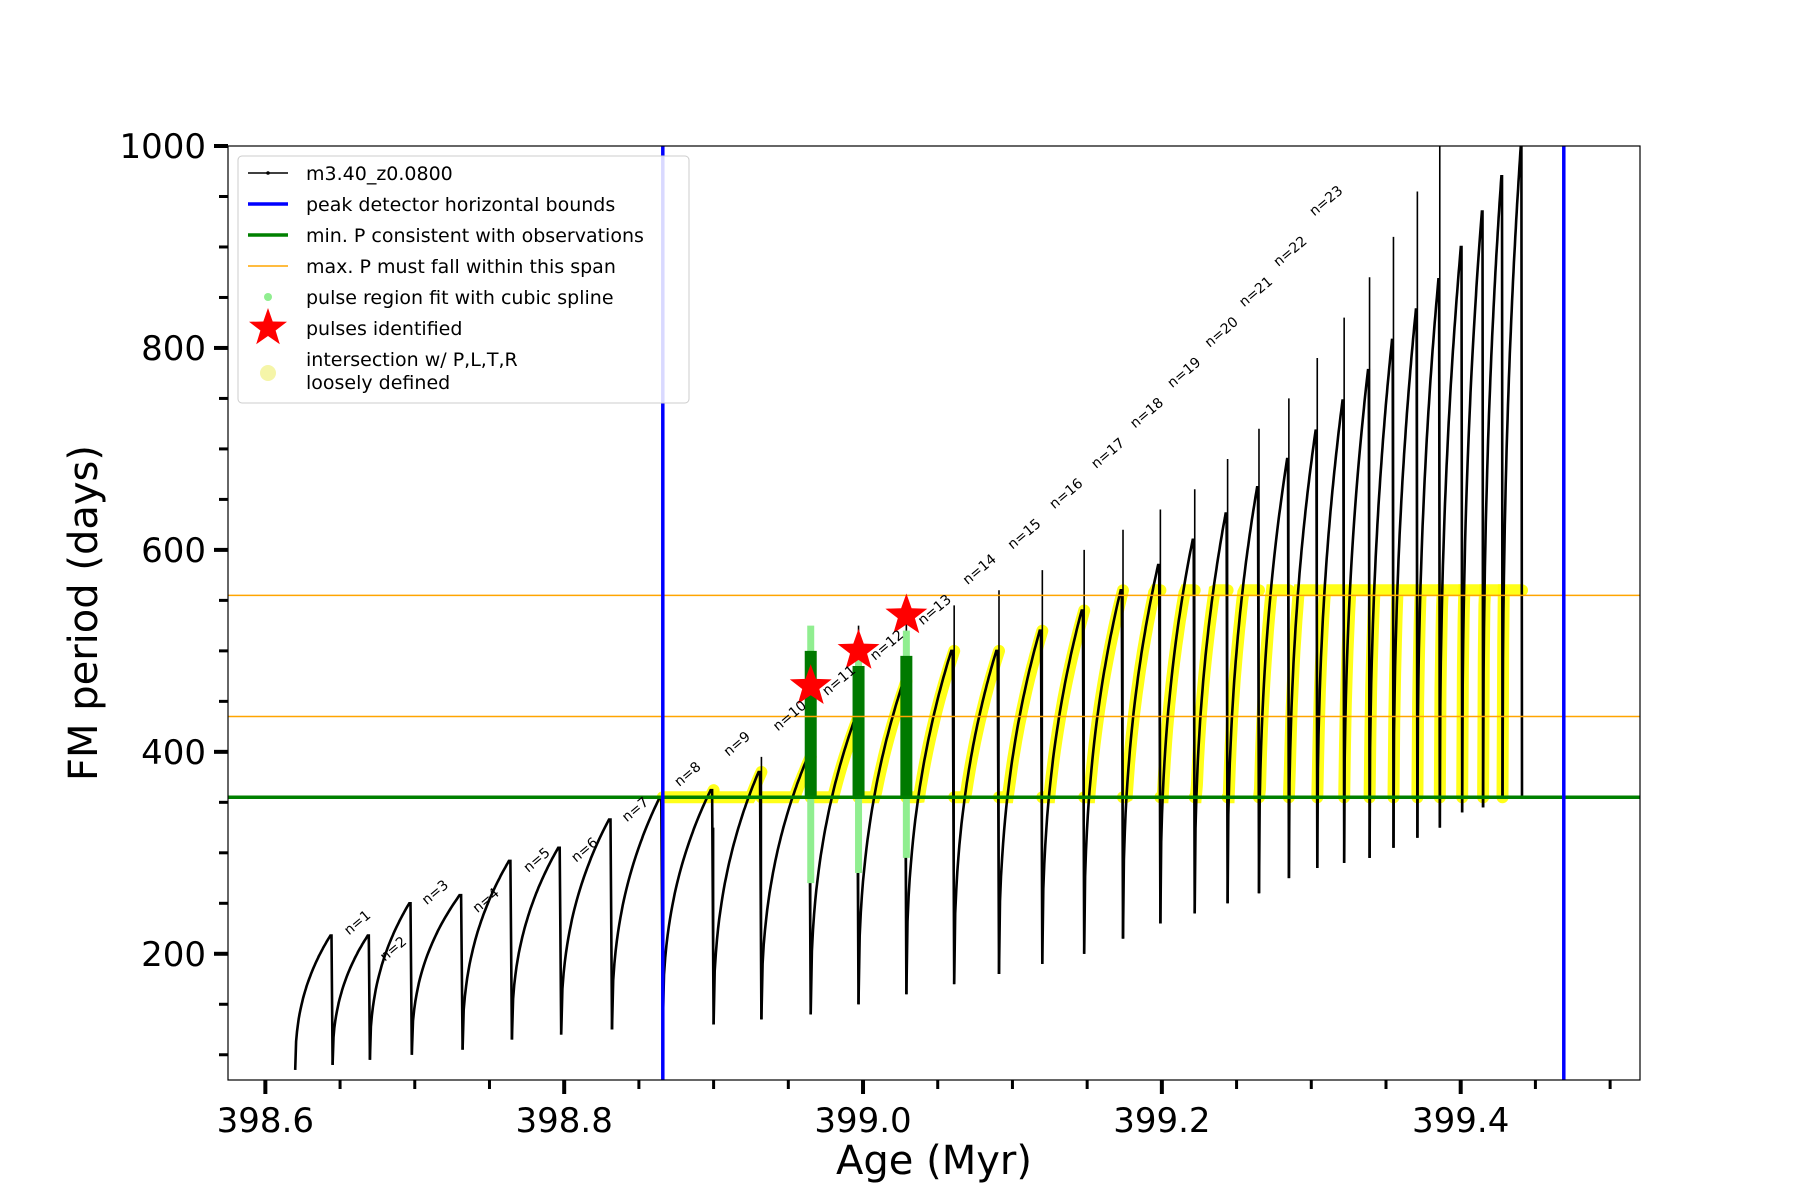 The height and width of the screenshot is (1200, 1800). Describe the element at coordinates (486, 900) in the screenshot. I see `n-label: n=4` at that location.